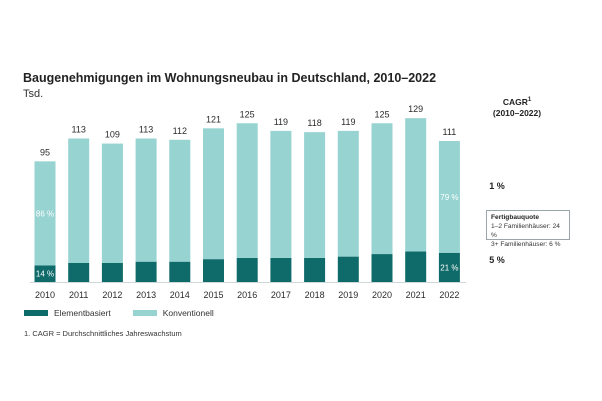 This screenshot has width=602, height=401. I want to click on callout-title: Fertigbauquote, so click(515, 217).